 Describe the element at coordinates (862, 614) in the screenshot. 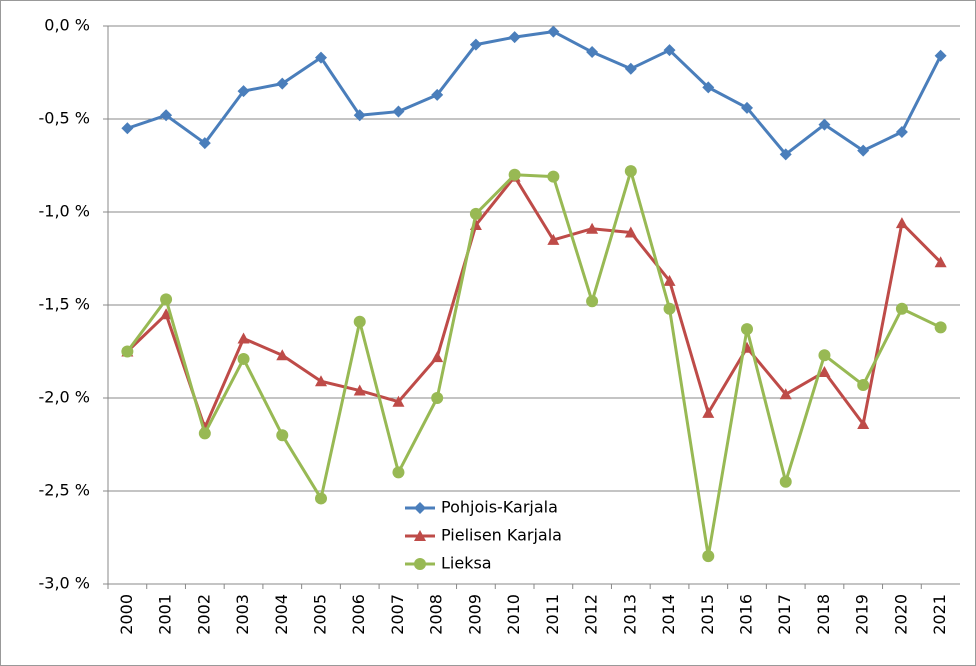

I see `x-tick-label: 2019` at that location.